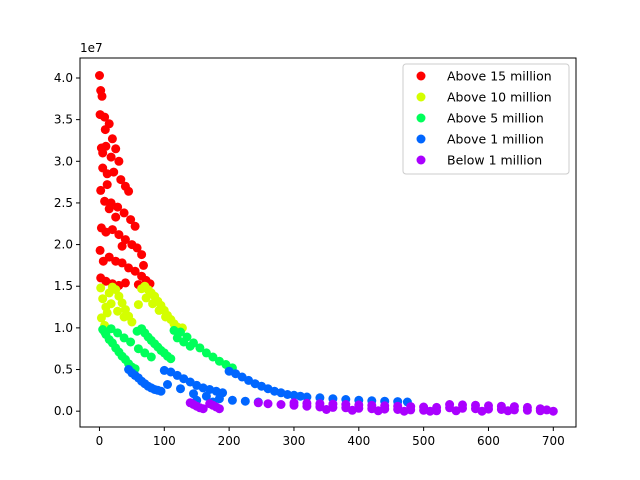 Image resolution: width=640 pixels, height=480 pixels. What do you see at coordinates (63, 120) in the screenshot?
I see `y-tick-label: 3.5` at bounding box center [63, 120].